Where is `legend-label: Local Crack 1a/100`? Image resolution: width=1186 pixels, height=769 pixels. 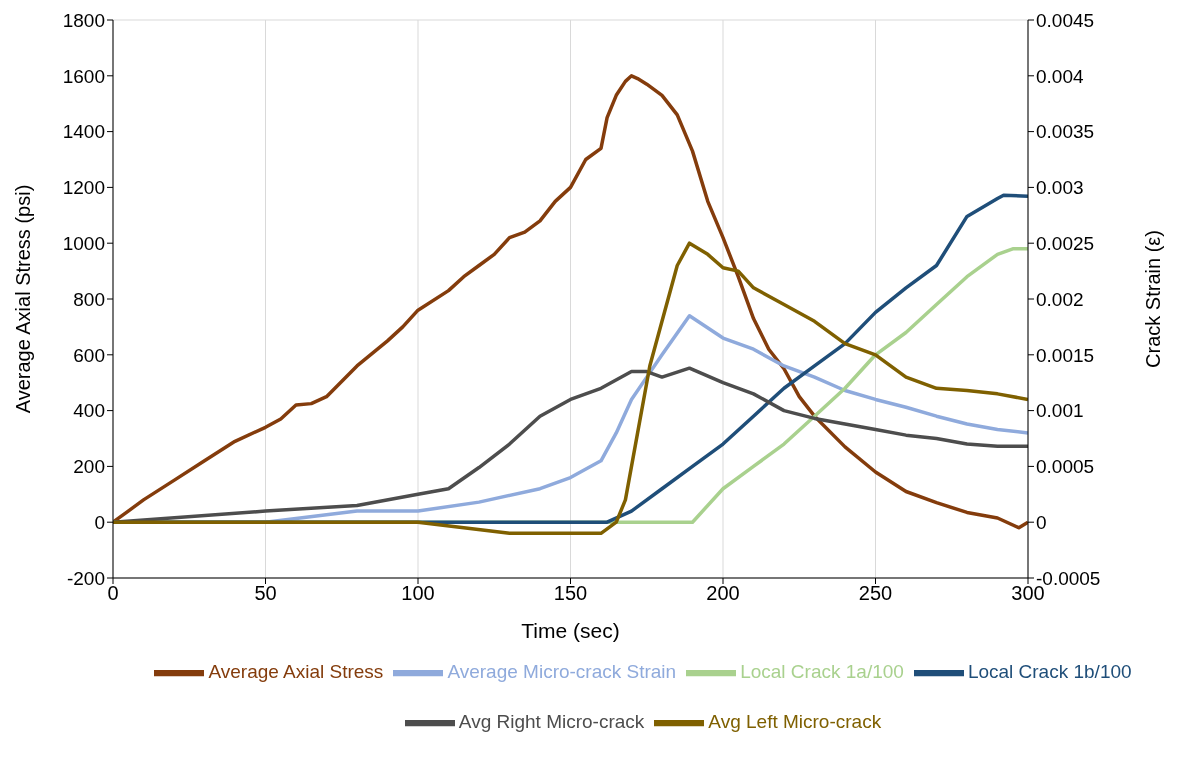 legend-label: Local Crack 1a/100 is located at coordinates (822, 672).